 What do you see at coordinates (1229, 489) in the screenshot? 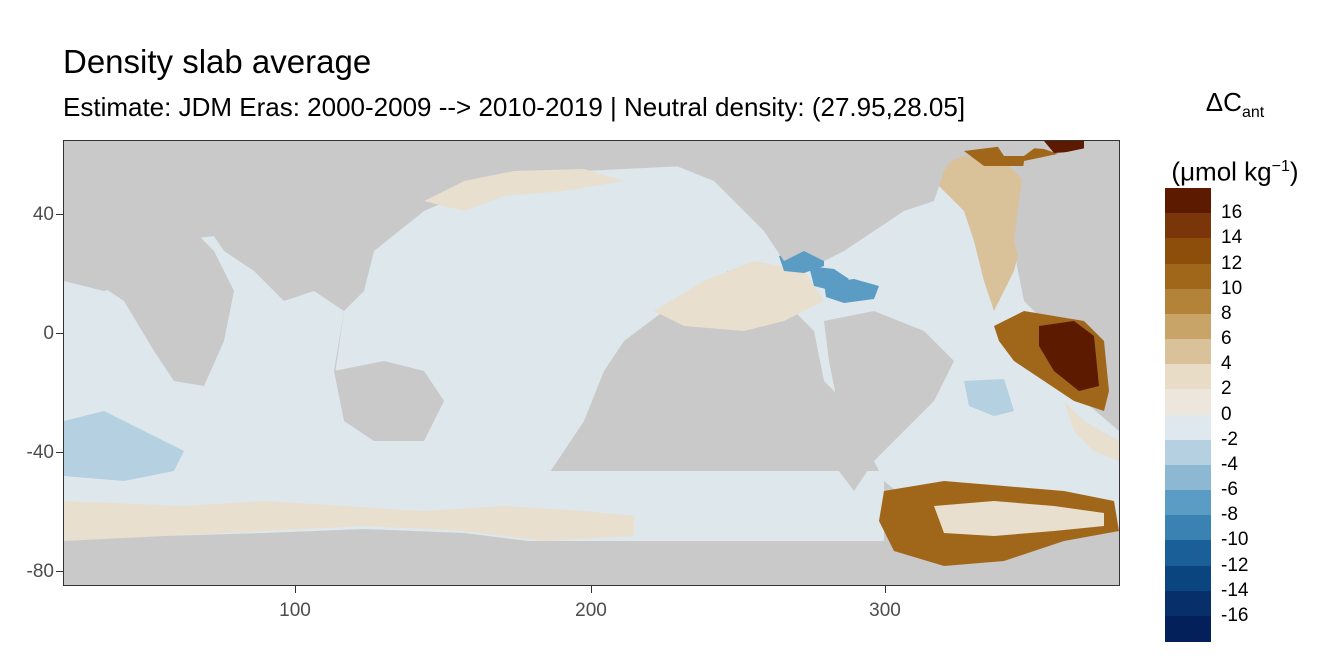
I see `legend-label: -6` at bounding box center [1229, 489].